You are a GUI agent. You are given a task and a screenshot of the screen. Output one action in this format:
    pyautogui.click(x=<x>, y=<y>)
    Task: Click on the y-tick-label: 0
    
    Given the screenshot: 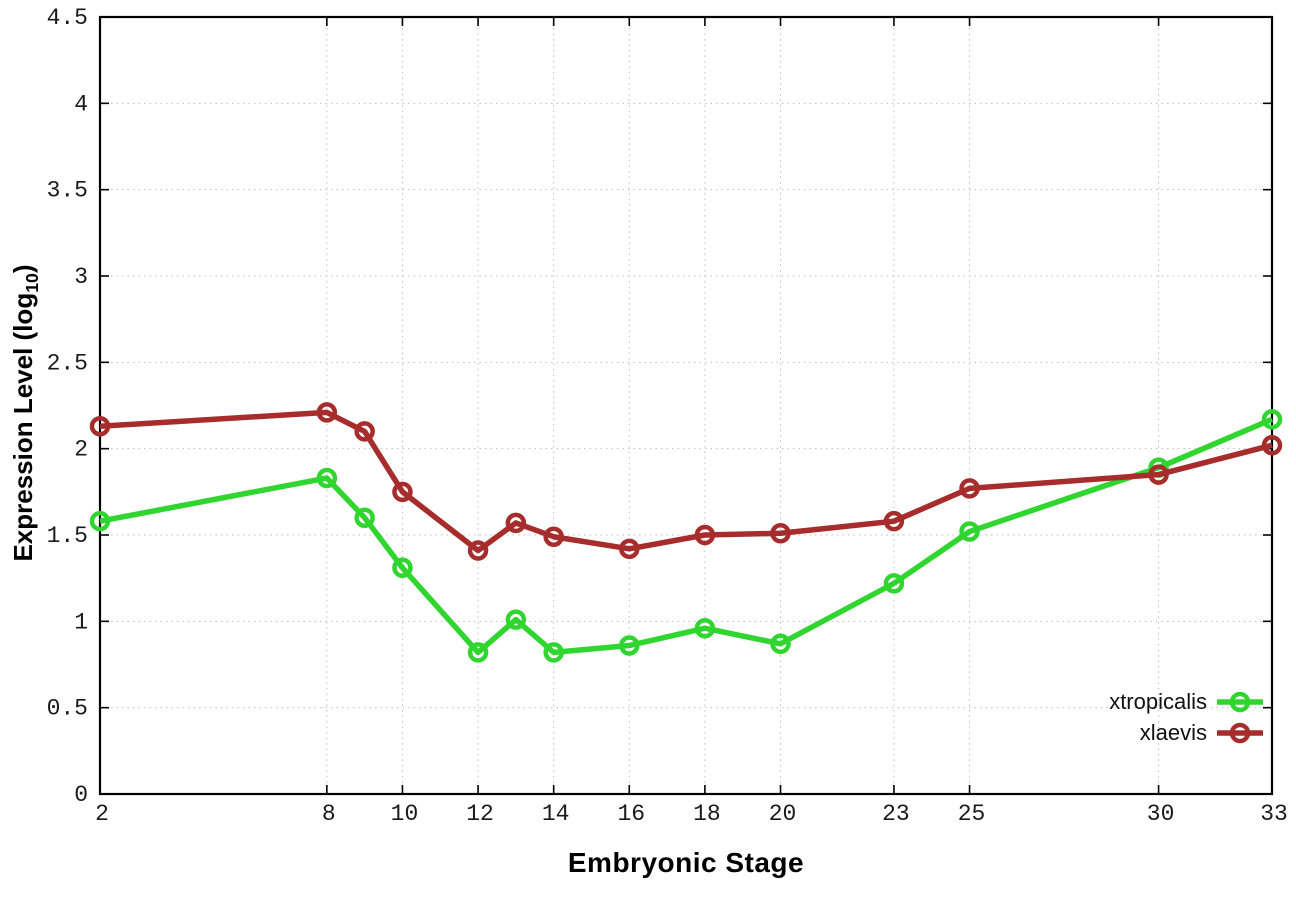 What is the action you would take?
    pyautogui.click(x=81, y=795)
    